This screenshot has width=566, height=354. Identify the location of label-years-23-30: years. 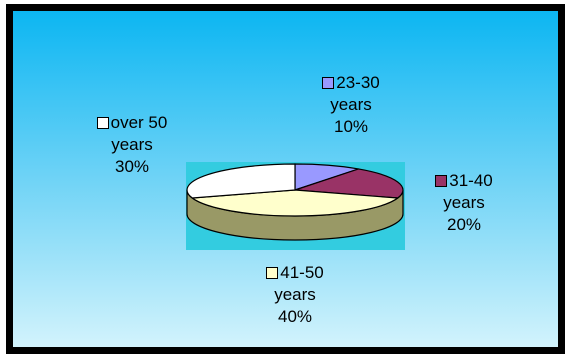
(351, 104).